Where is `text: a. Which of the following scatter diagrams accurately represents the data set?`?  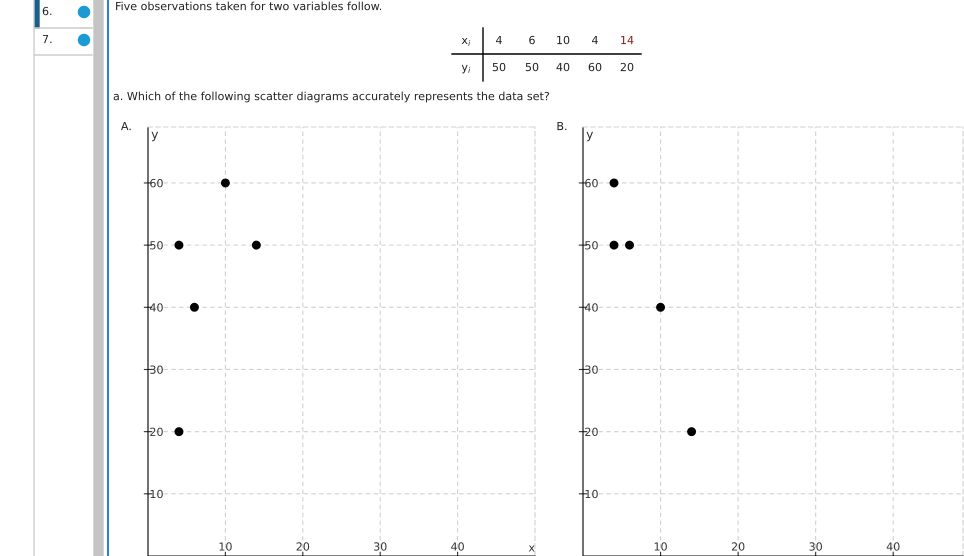 text: a. Which of the following scatter diagrams accurately represents the data set? is located at coordinates (332, 97).